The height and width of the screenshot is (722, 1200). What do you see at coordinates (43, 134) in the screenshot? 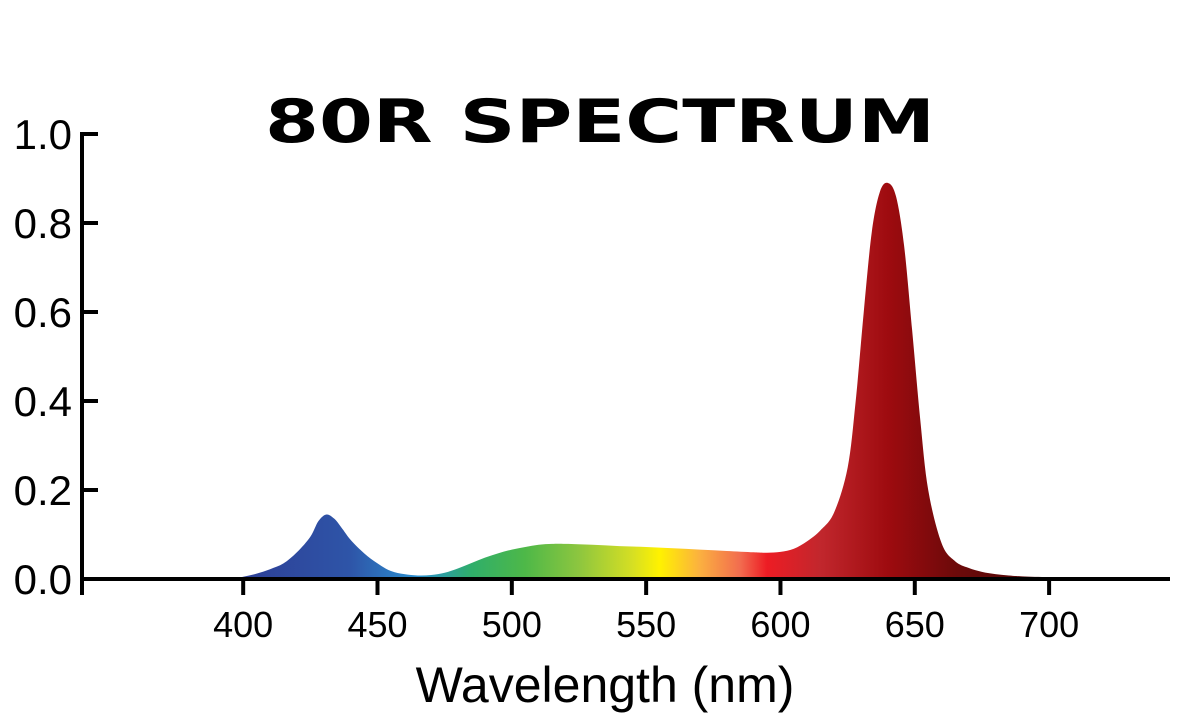
I see `y-tick-label: 1.0` at bounding box center [43, 134].